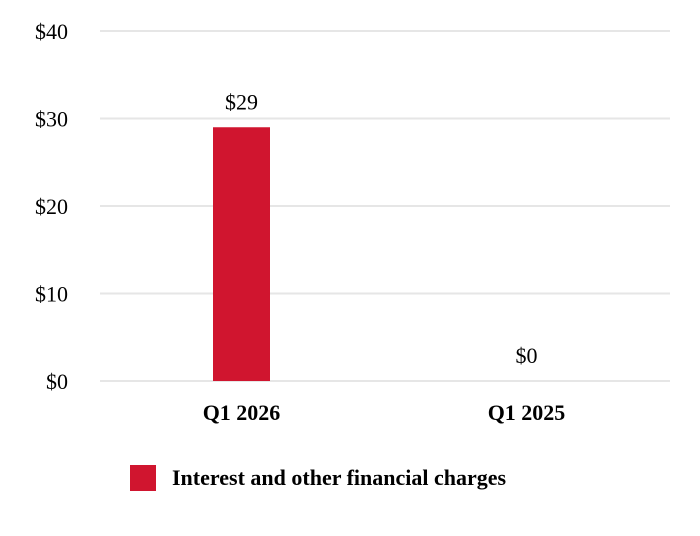  Describe the element at coordinates (51, 31) in the screenshot. I see `y-tick-label: $40` at that location.